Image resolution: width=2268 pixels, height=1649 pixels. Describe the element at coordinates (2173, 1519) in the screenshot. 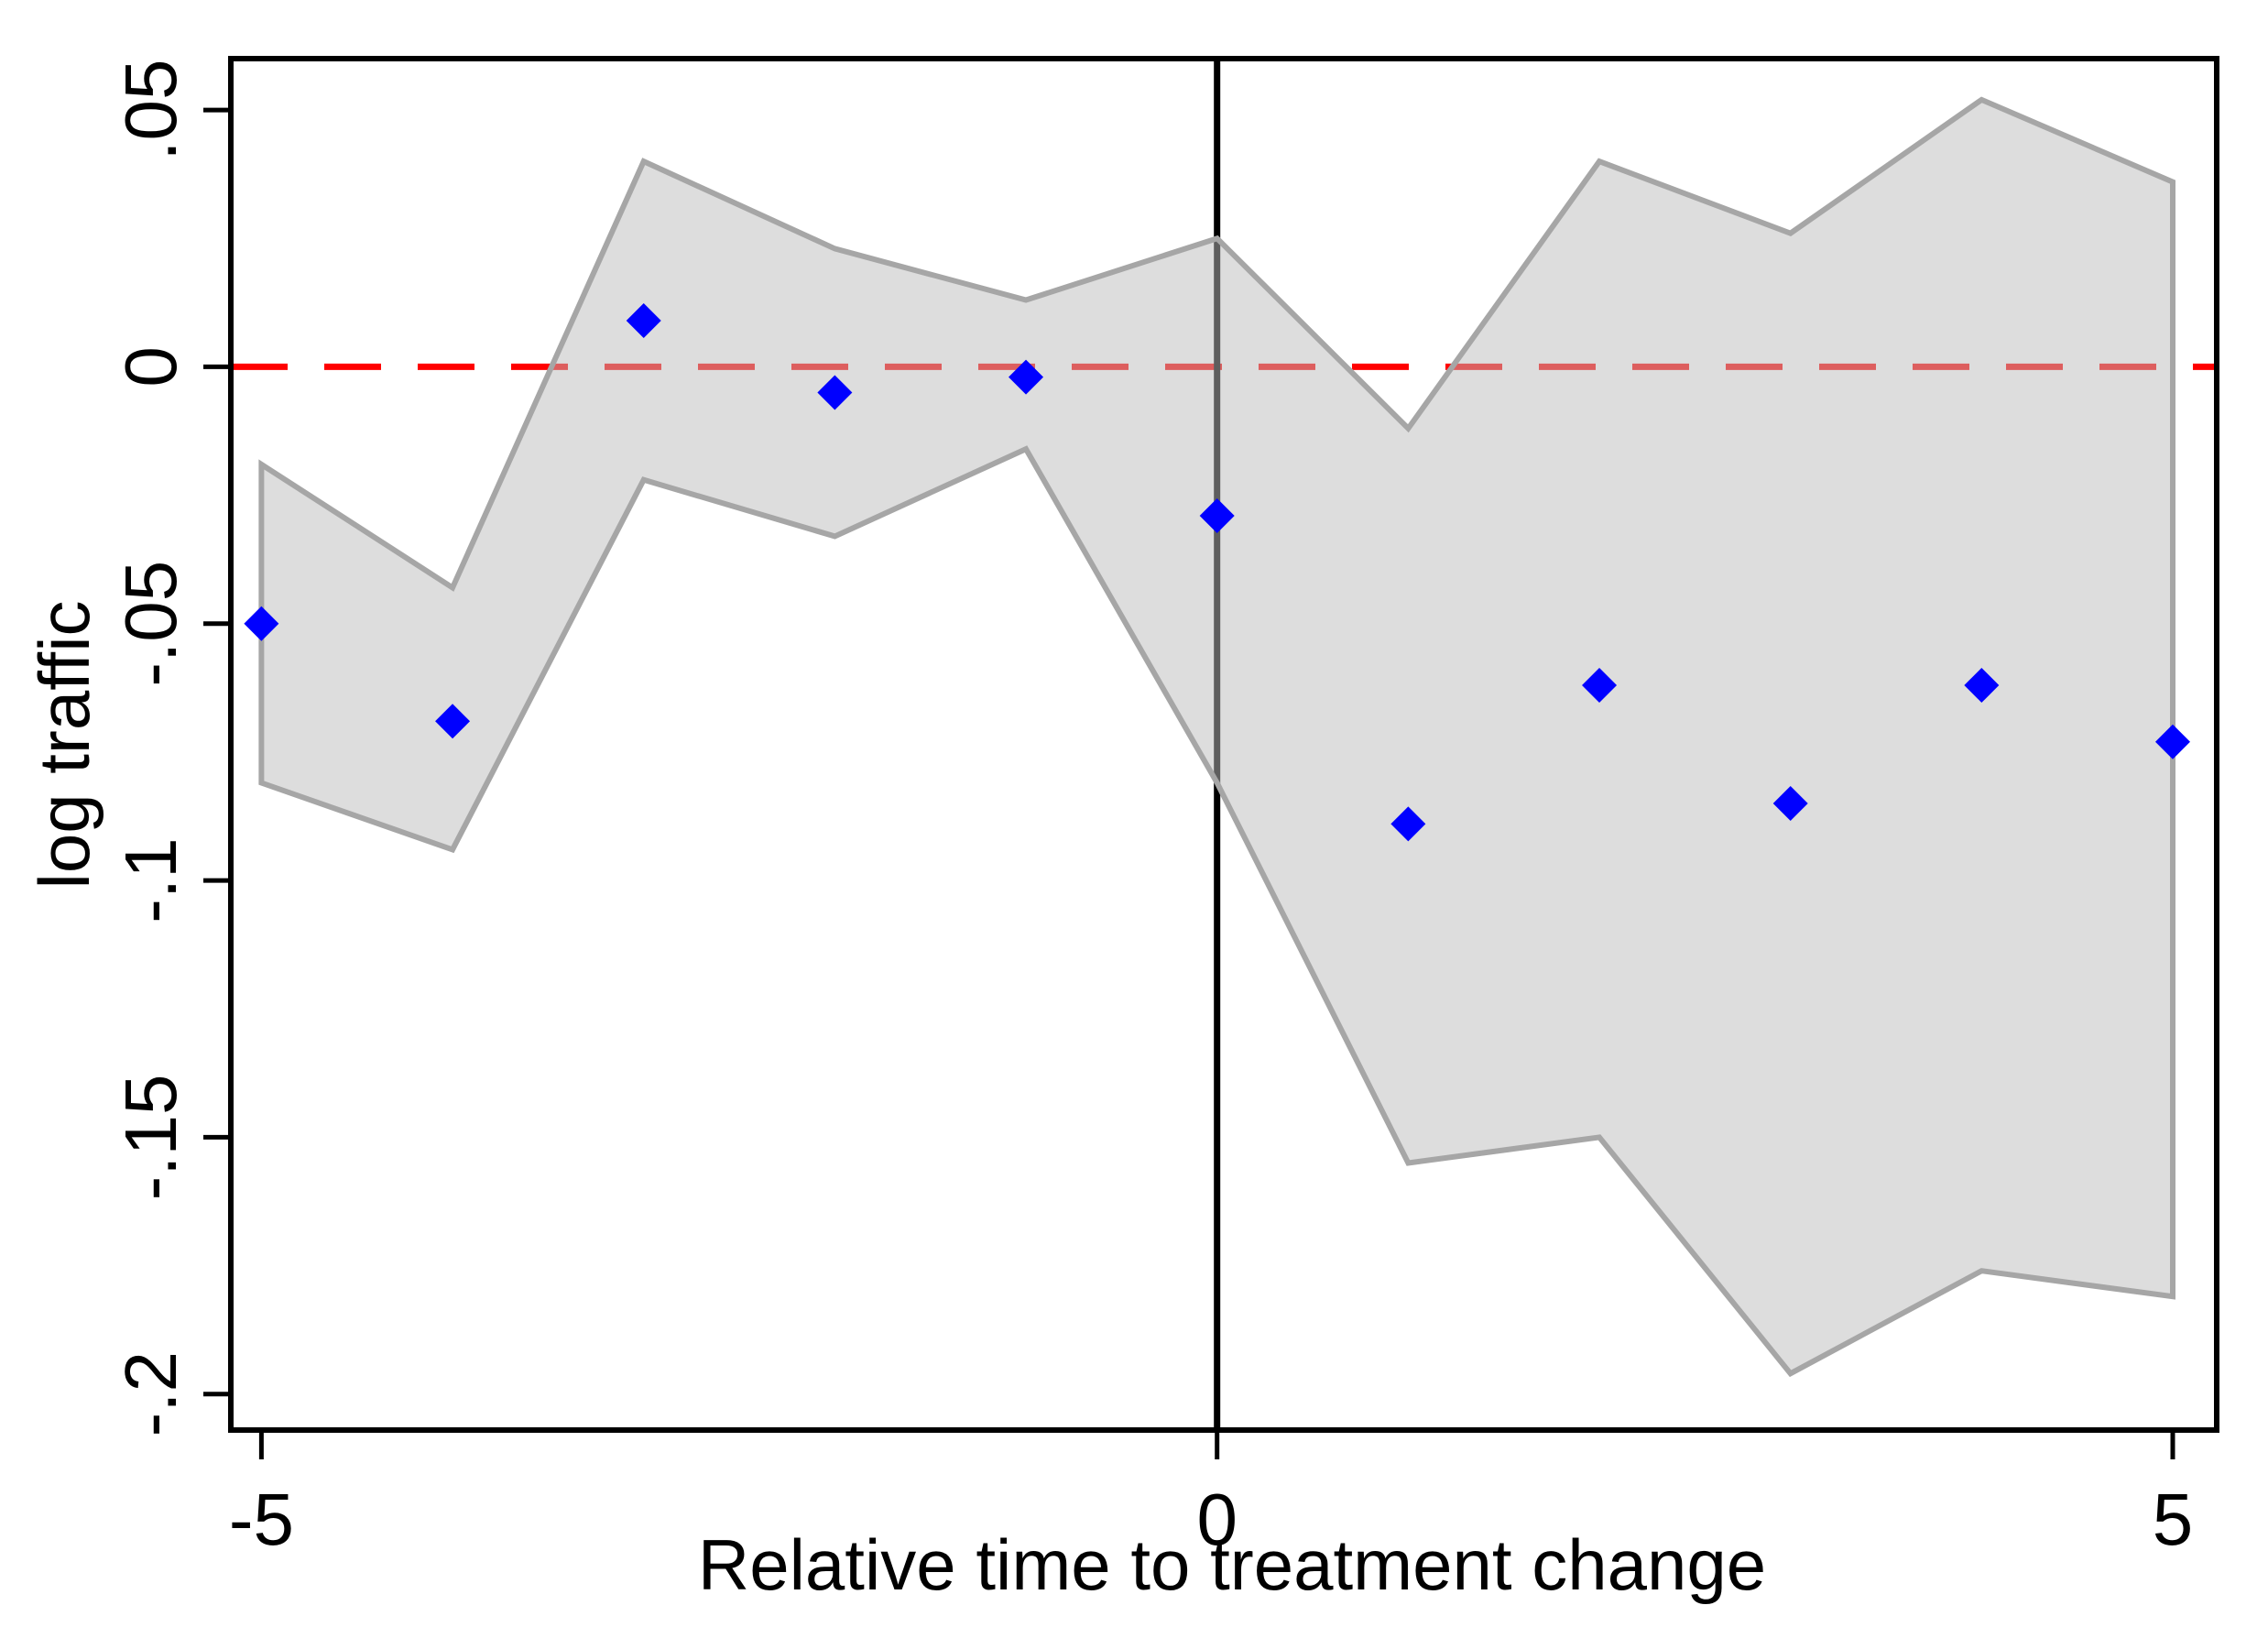

I see `x-tick-label: 5` at that location.